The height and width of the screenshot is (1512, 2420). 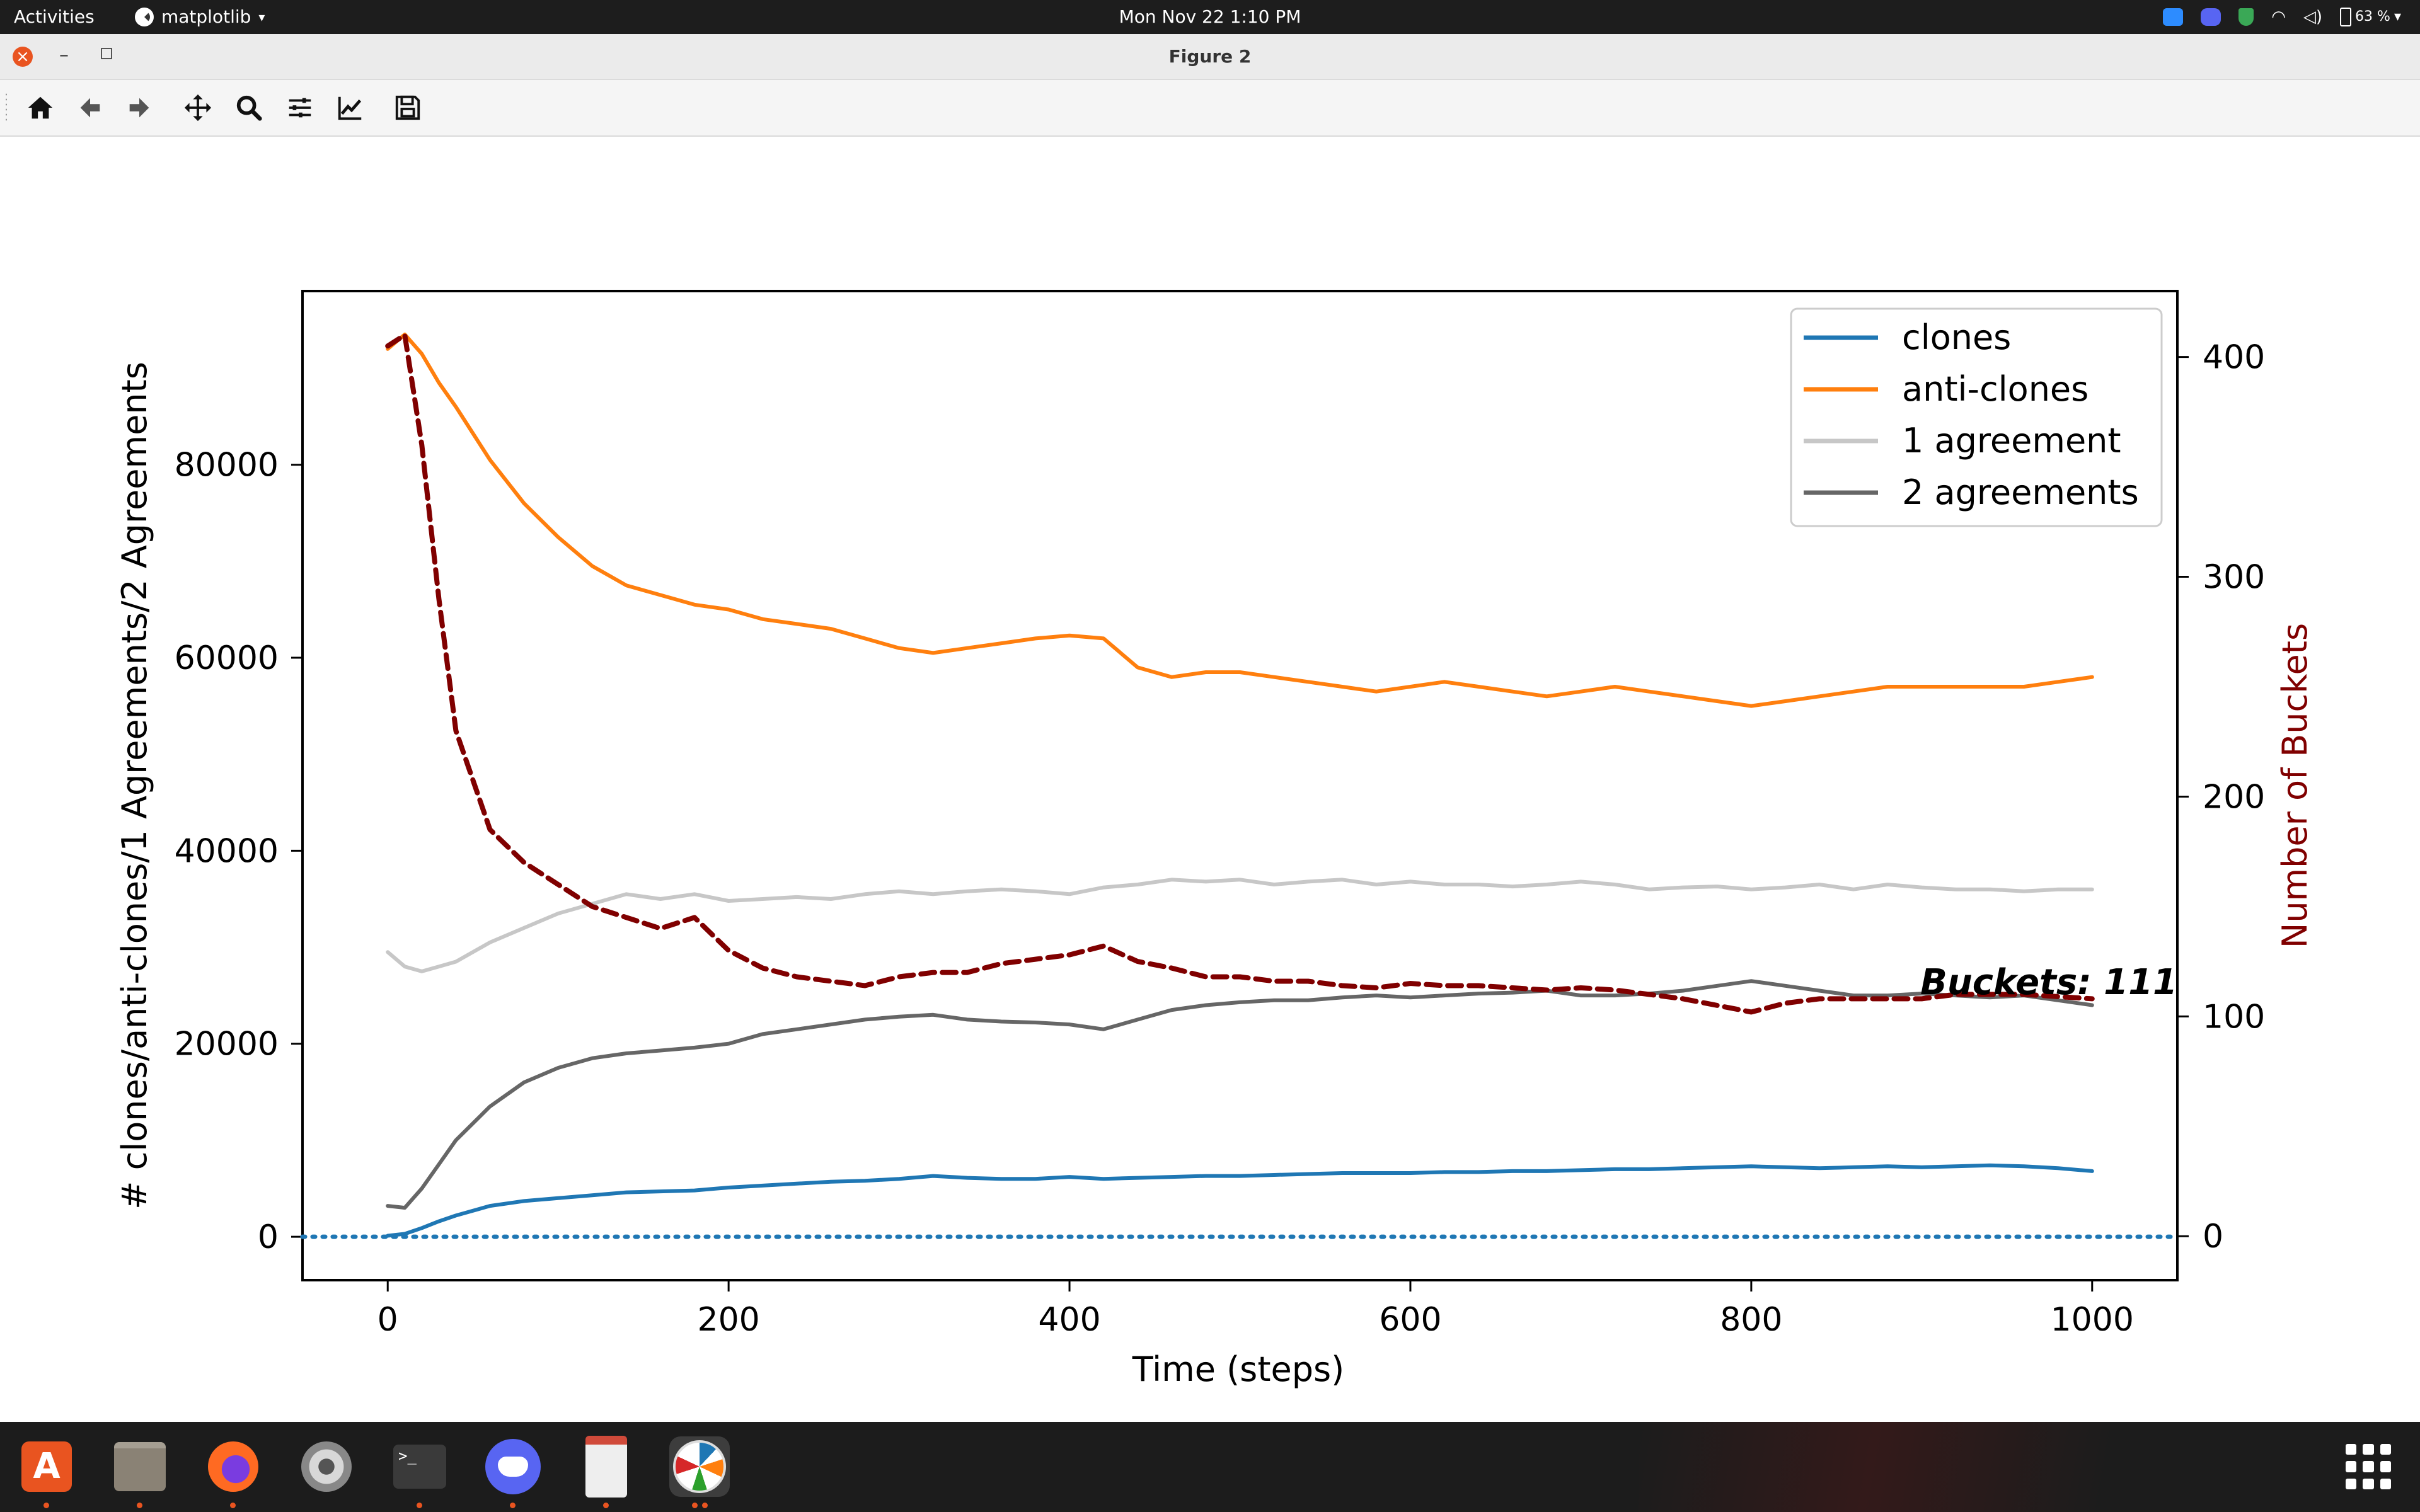 I want to click on clock: Mon Nov 22 1:10 PM, so click(x=1210, y=16).